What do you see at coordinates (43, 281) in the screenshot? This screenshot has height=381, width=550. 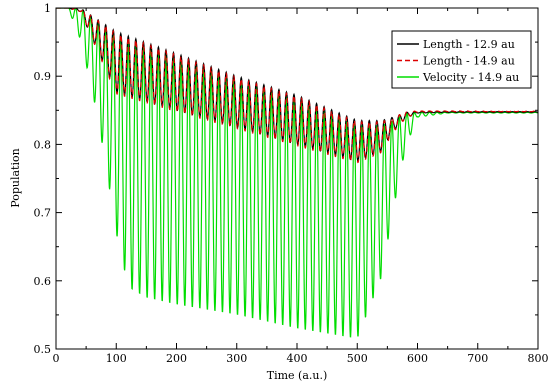 I see `y-tick-label: 0.6` at bounding box center [43, 281].